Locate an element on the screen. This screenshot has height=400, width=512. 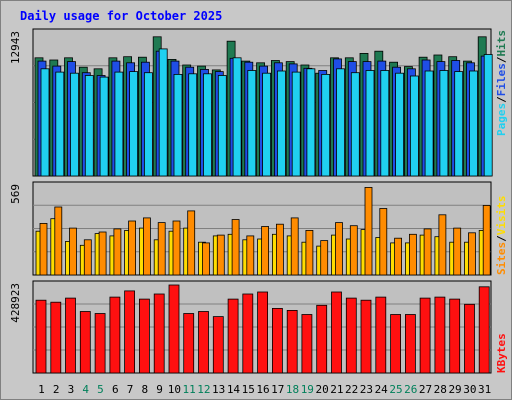
day-label-15: 15 is located at coordinates (248, 389).